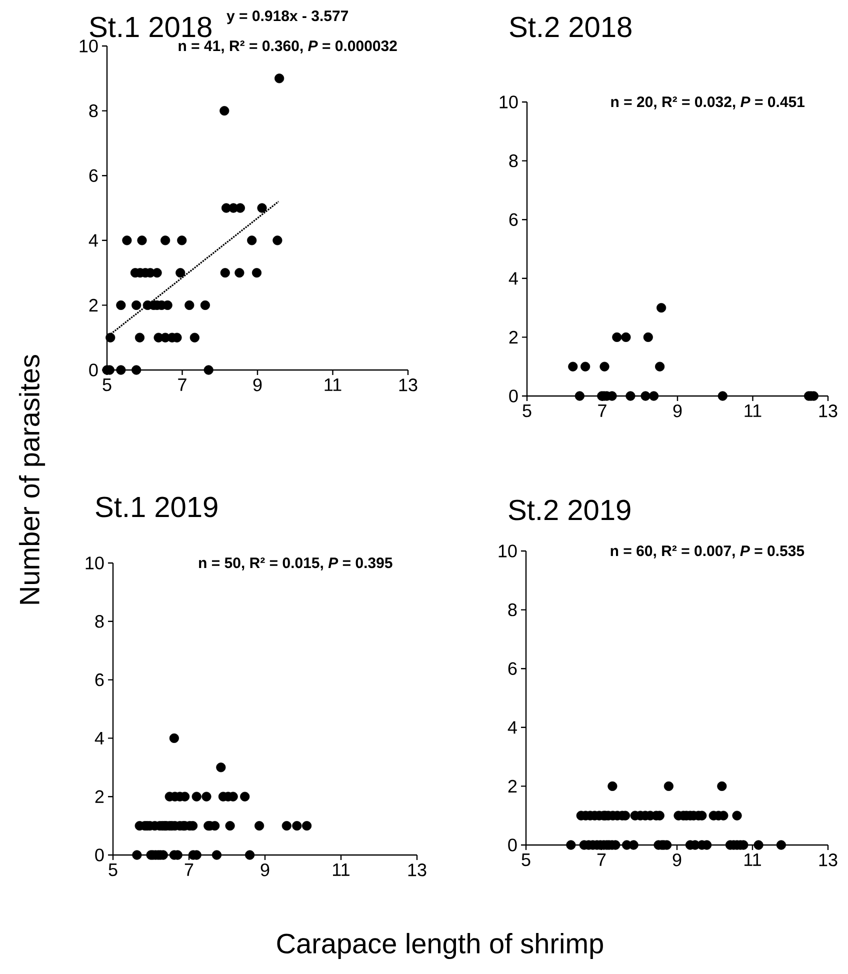 The width and height of the screenshot is (848, 974). I want to click on annotation: n = 41, R² = 0.360, P = 0.000032, so click(287, 47).